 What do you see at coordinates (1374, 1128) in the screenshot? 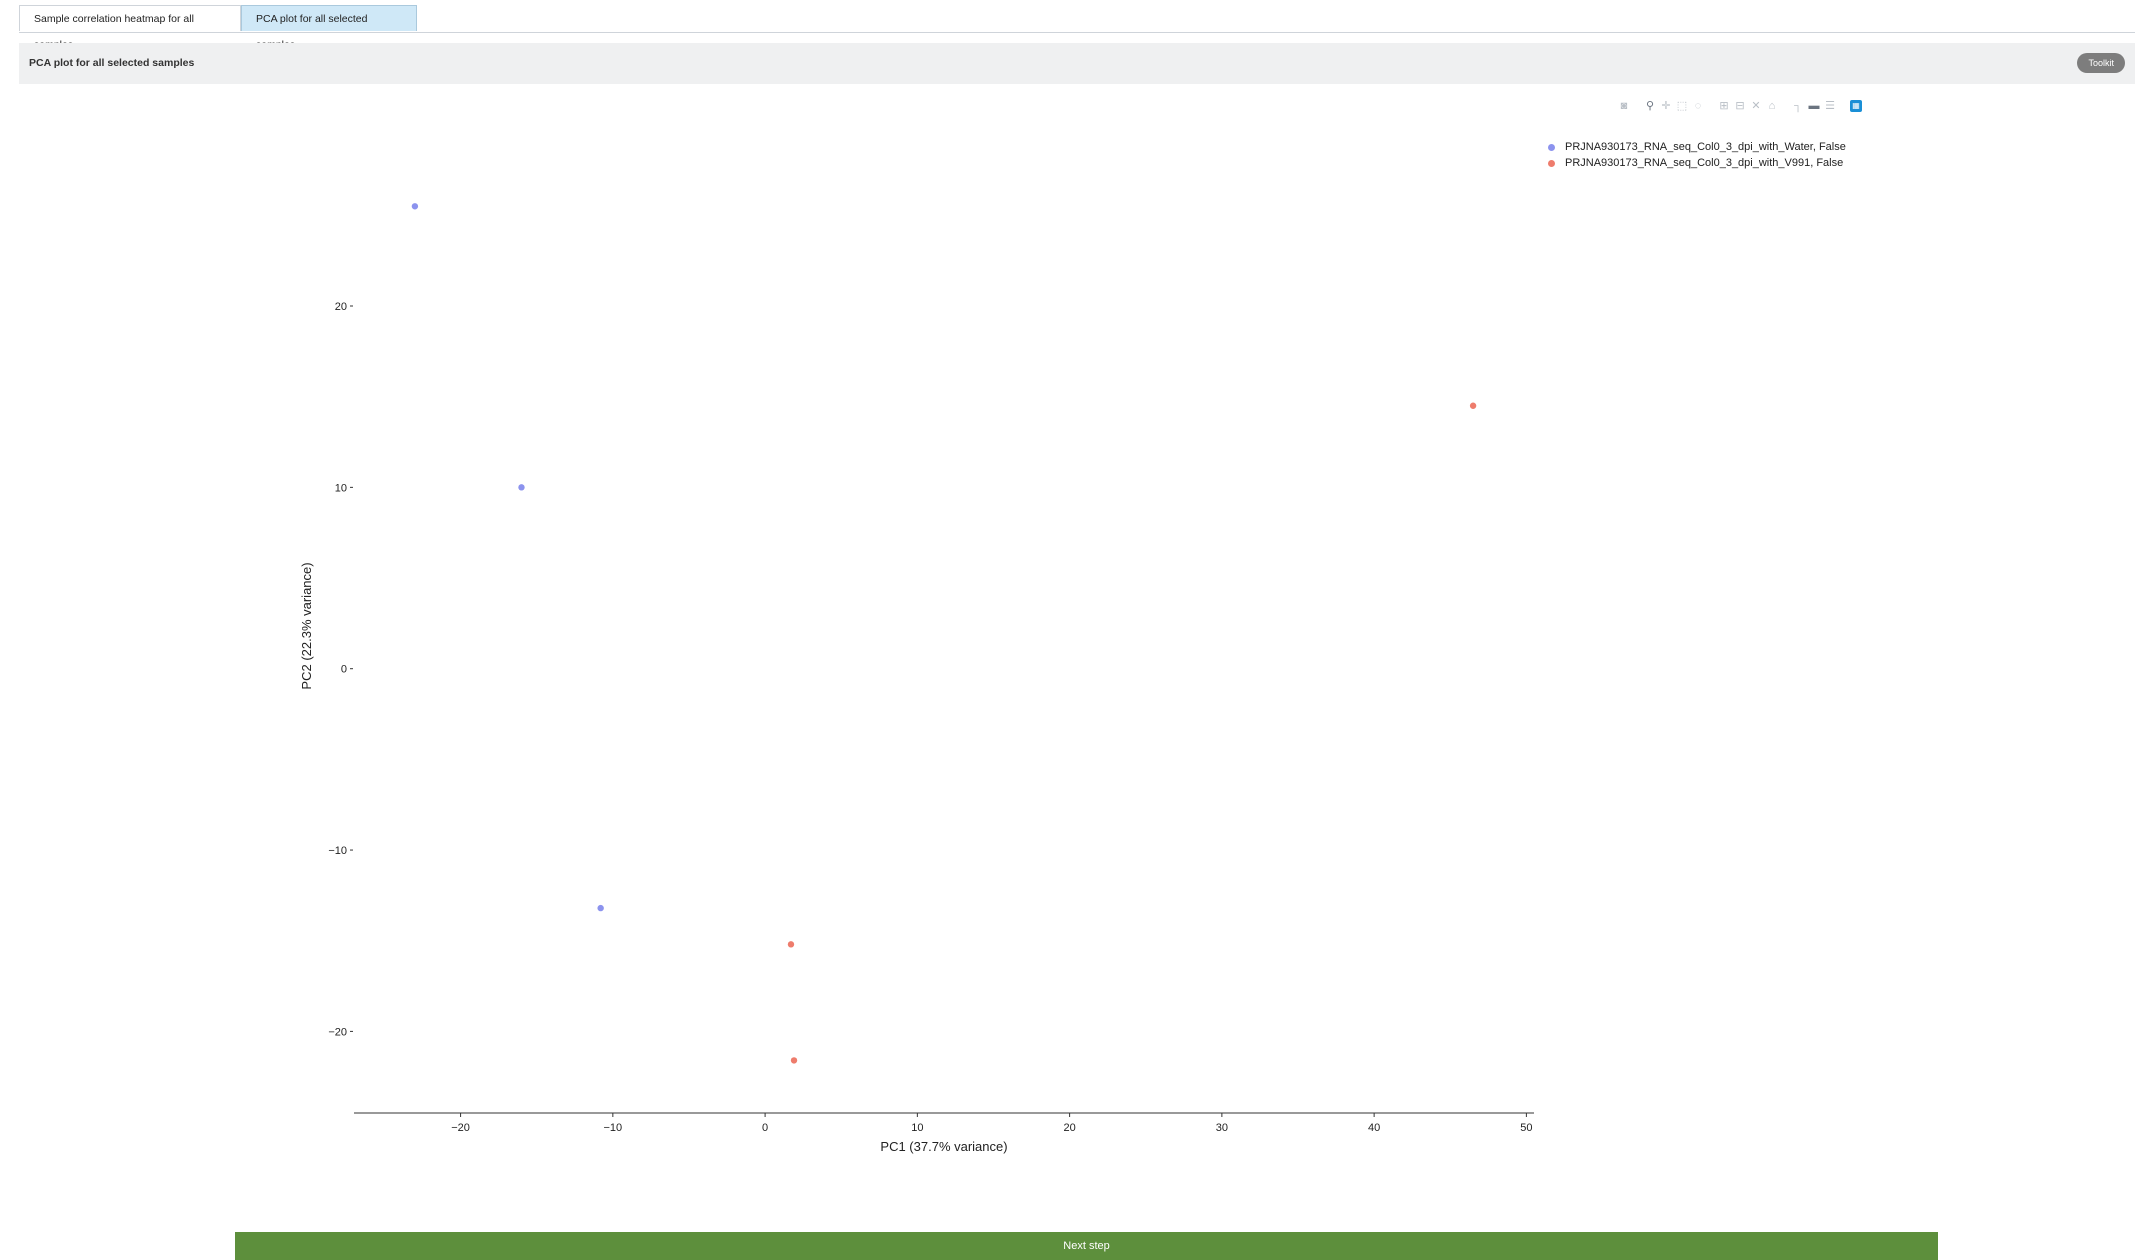
I see `x-tick-label: 40` at bounding box center [1374, 1128].